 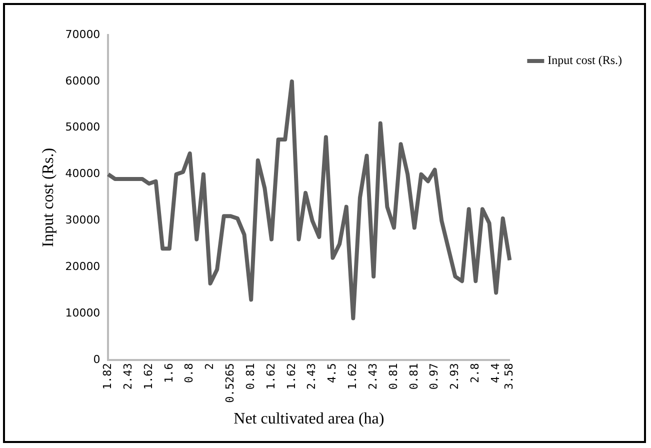 What do you see at coordinates (434, 376) in the screenshot?
I see `x-tick-label: 0.97` at bounding box center [434, 376].